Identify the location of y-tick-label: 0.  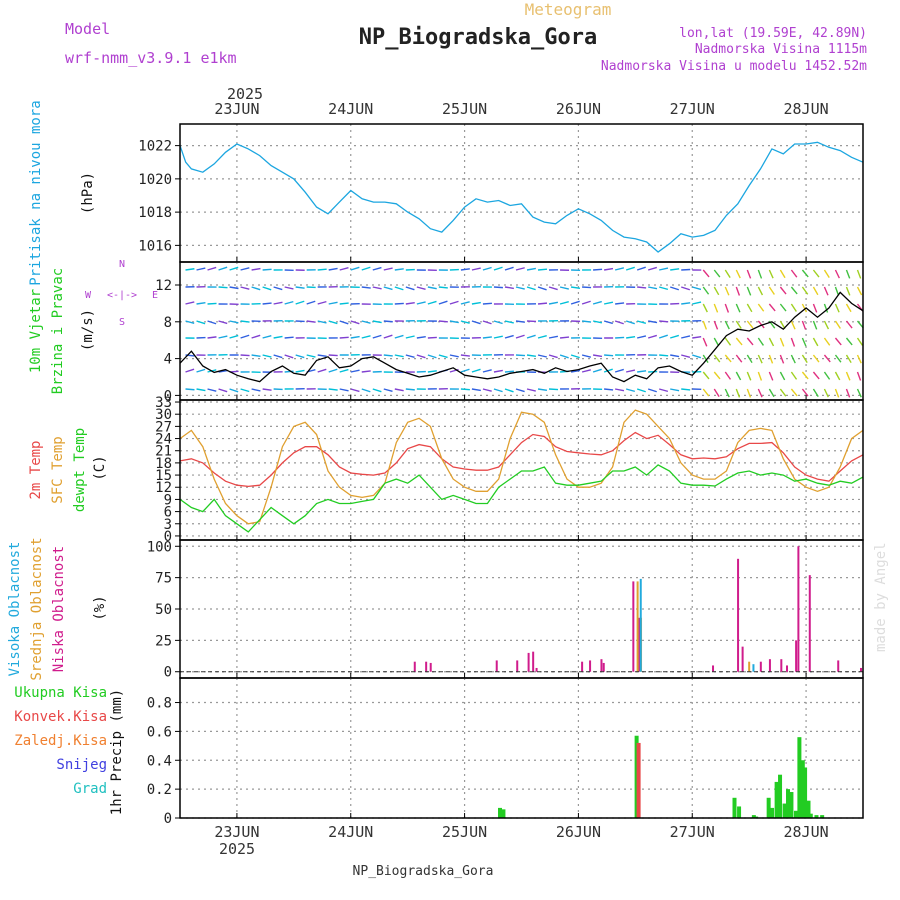
(168, 673).